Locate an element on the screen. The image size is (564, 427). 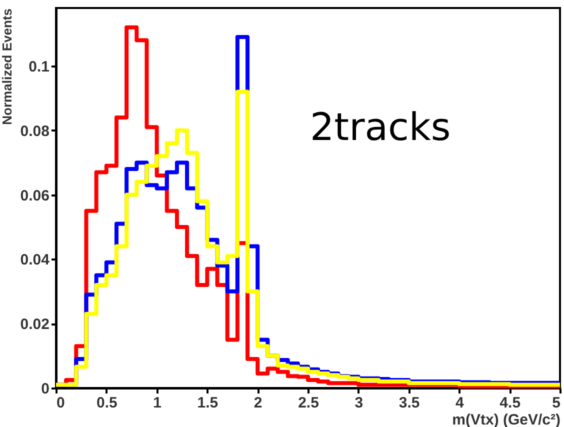
x-tick-label: 3 is located at coordinates (359, 403).